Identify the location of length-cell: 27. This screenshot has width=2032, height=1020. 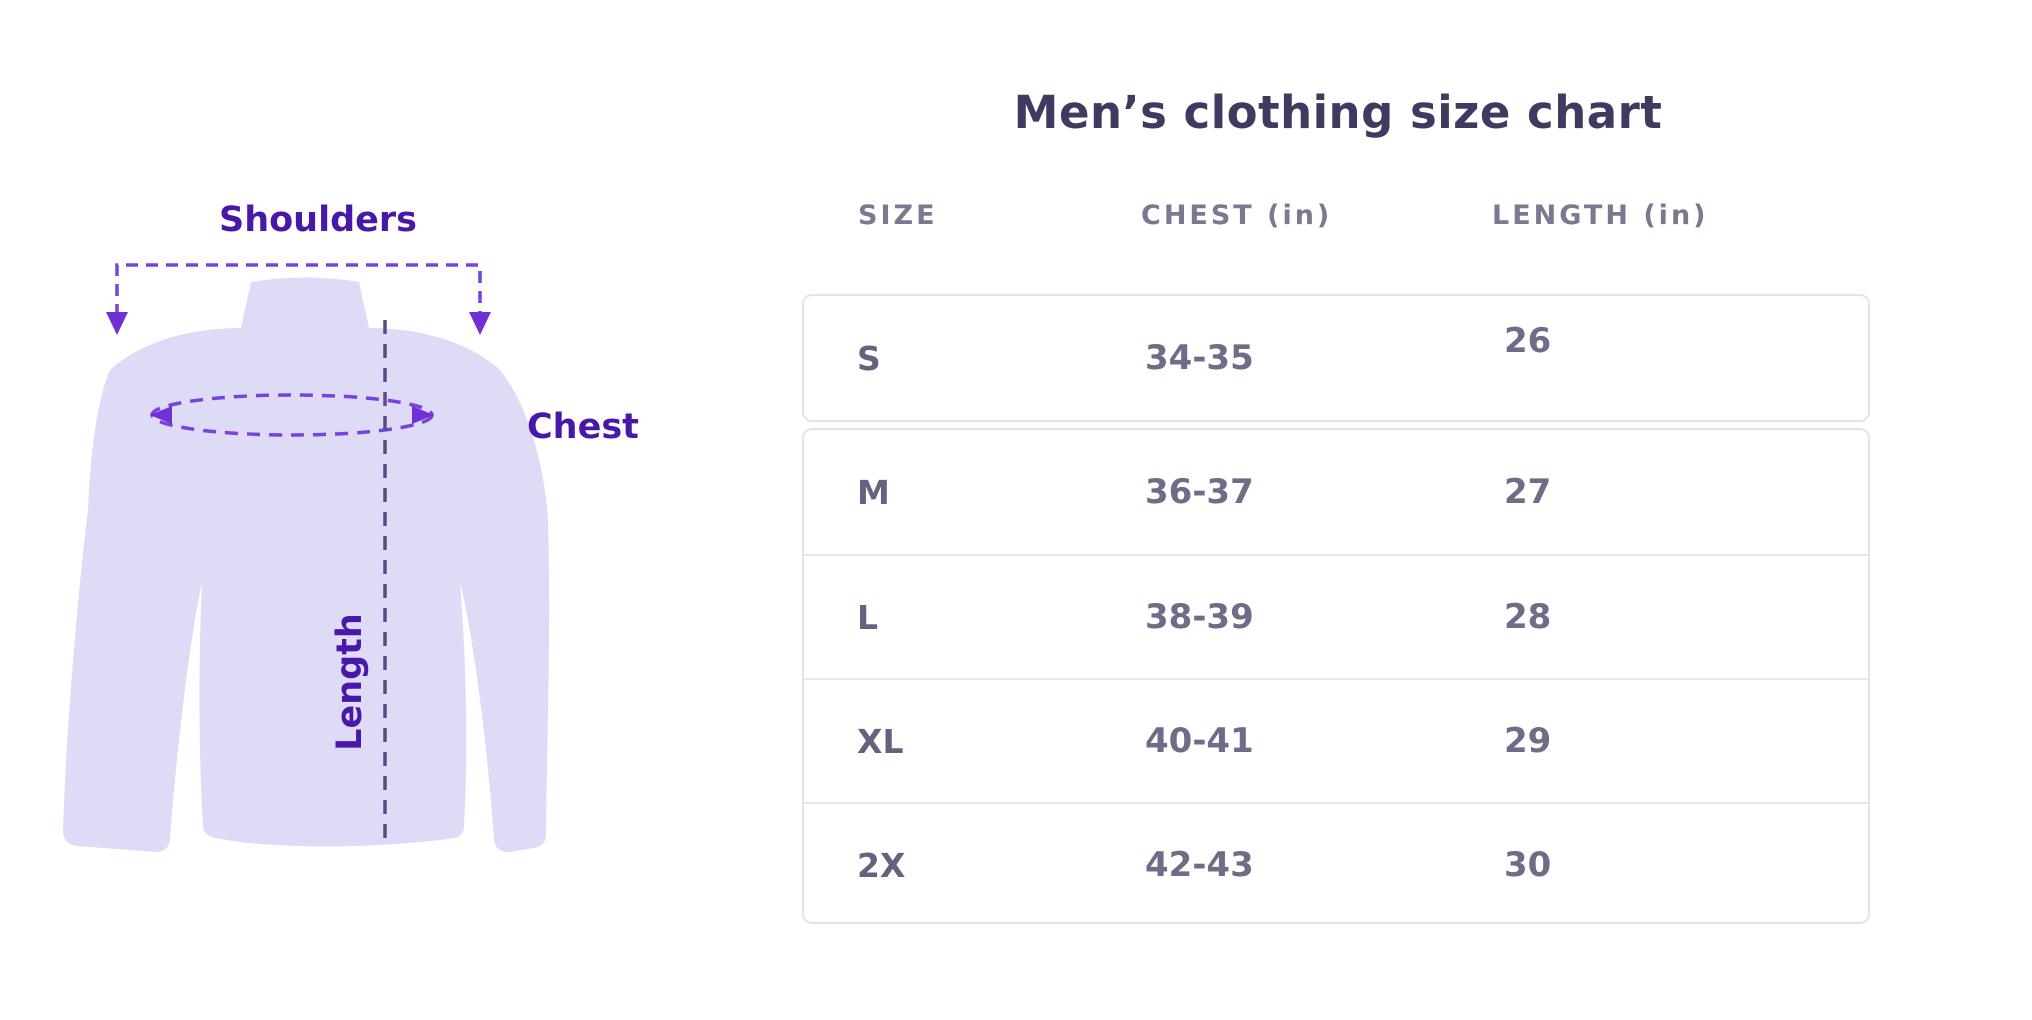
(1528, 492).